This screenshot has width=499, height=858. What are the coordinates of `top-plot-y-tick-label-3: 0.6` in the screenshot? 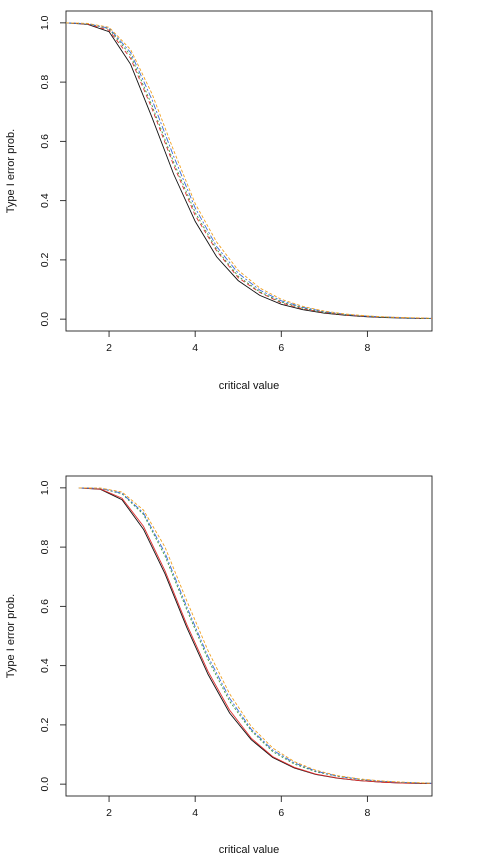 It's located at (45, 141).